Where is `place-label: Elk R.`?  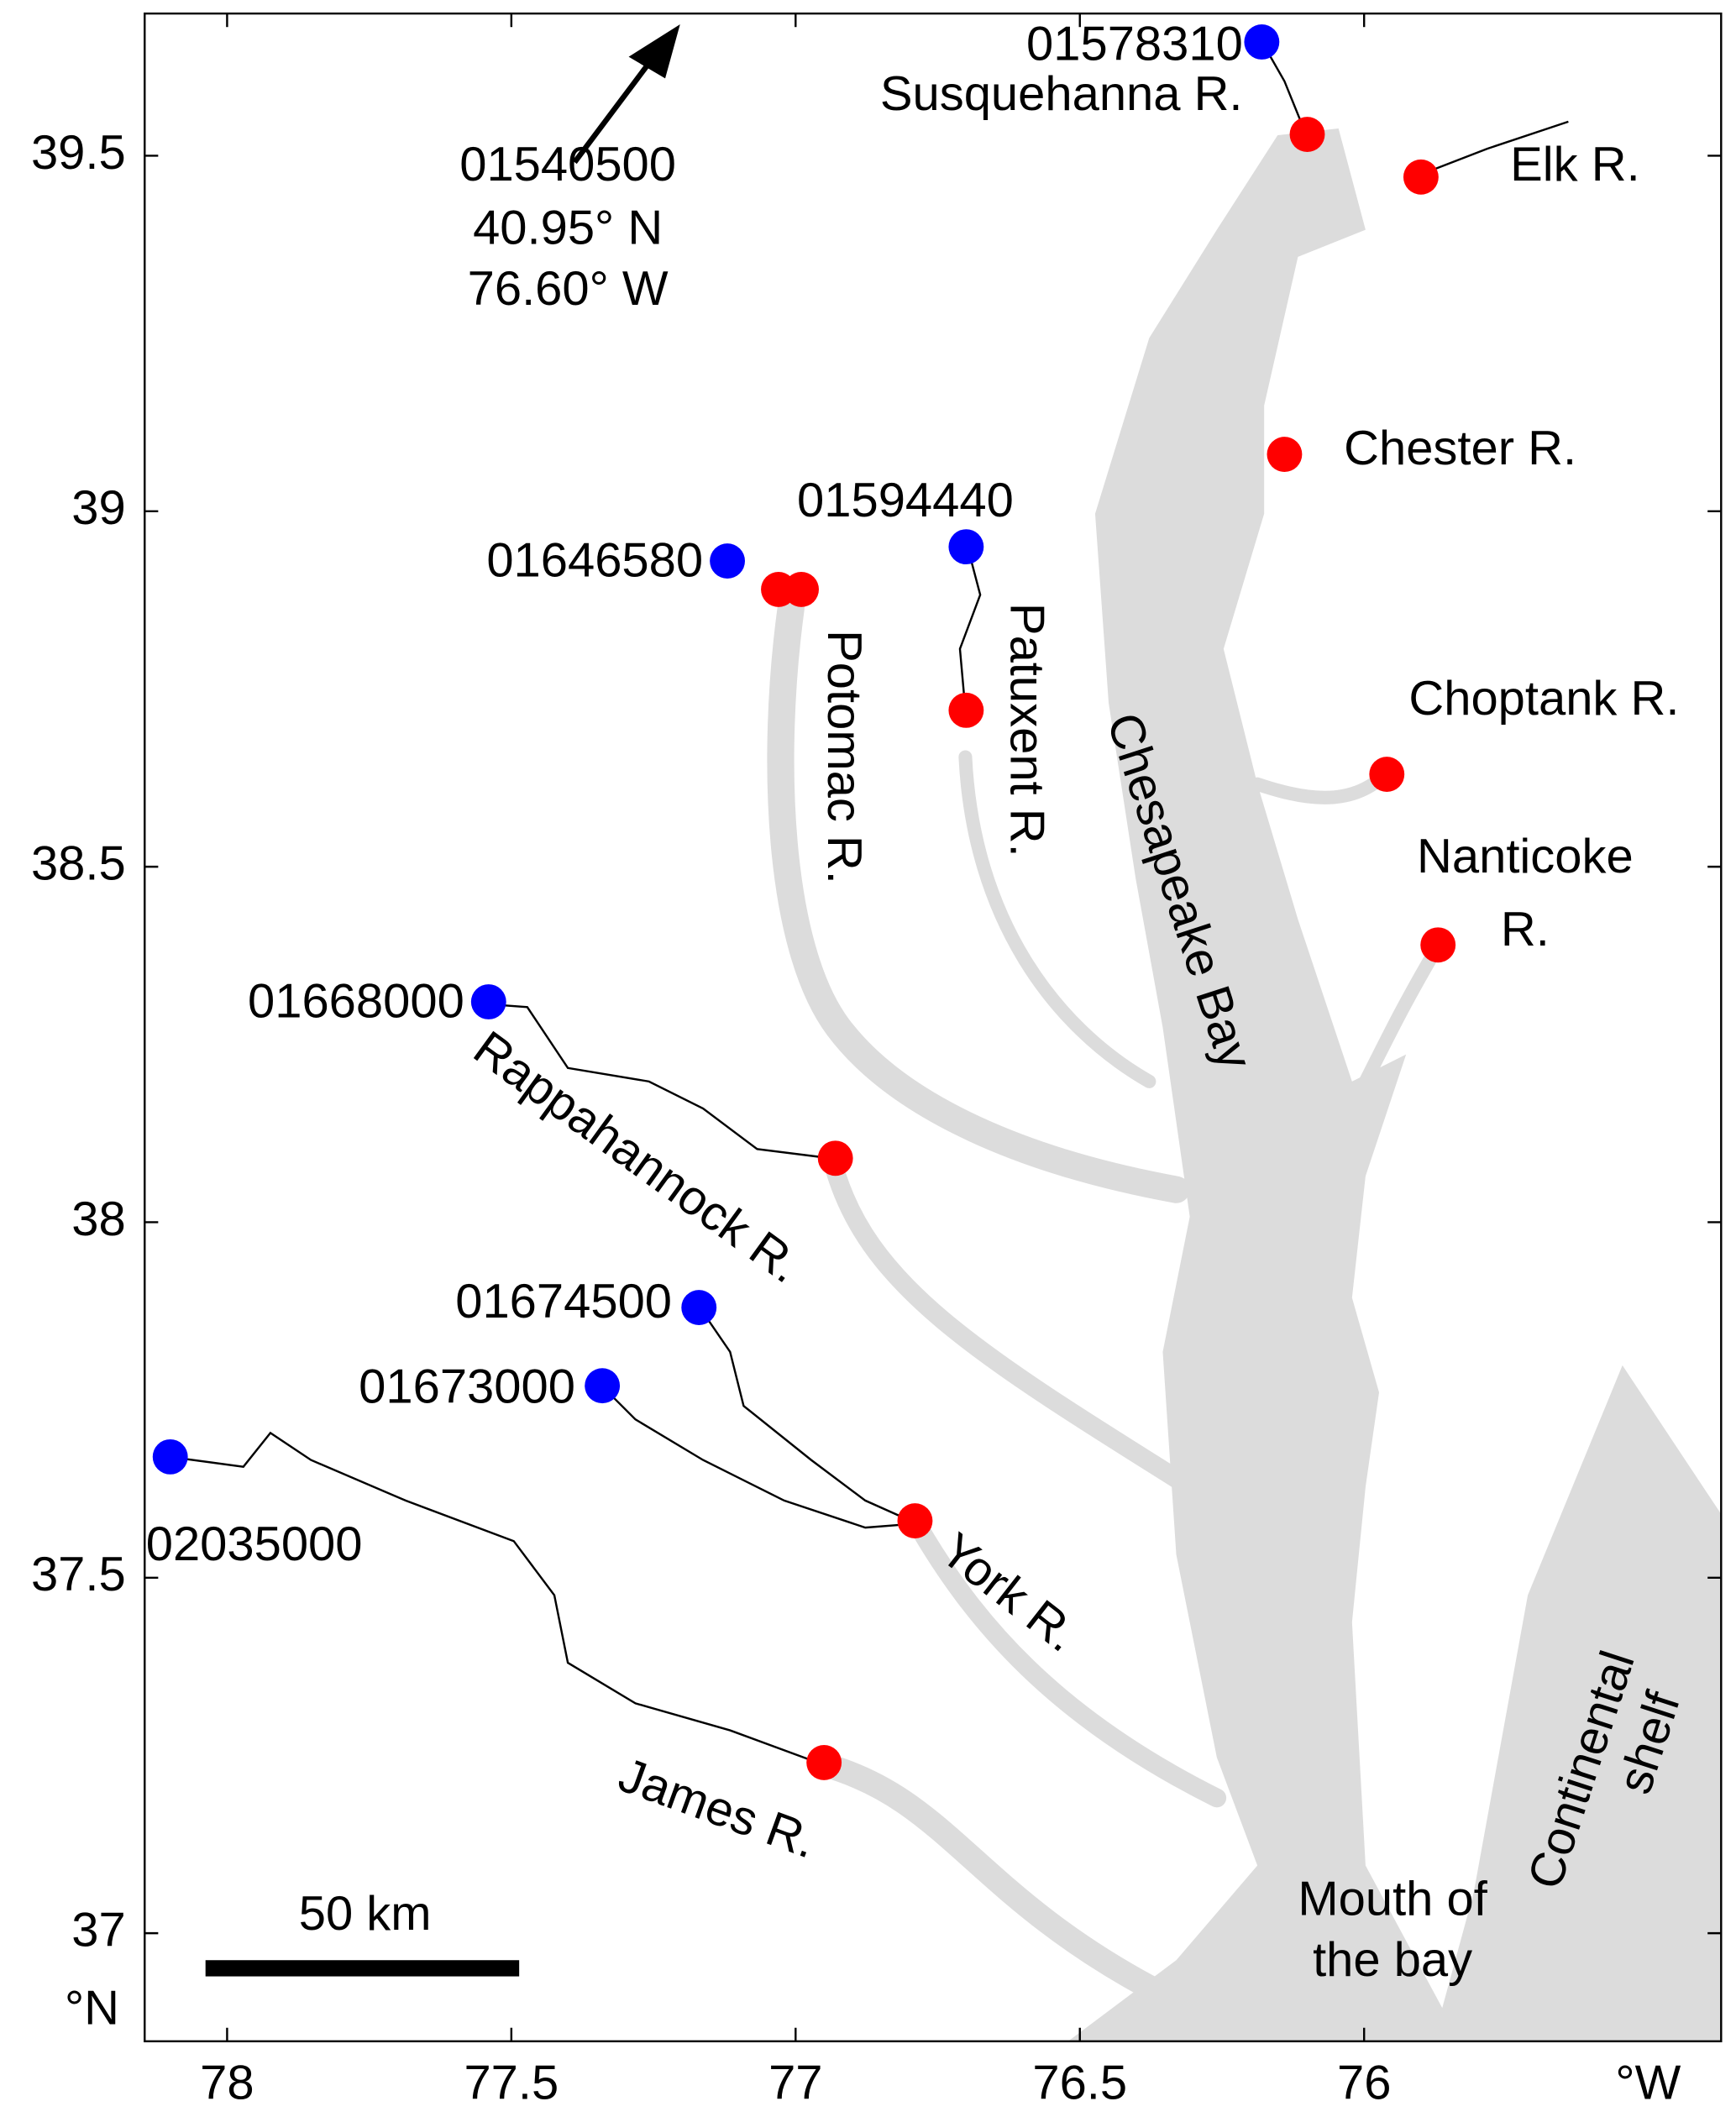
place-label: Elk R. is located at coordinates (1575, 164).